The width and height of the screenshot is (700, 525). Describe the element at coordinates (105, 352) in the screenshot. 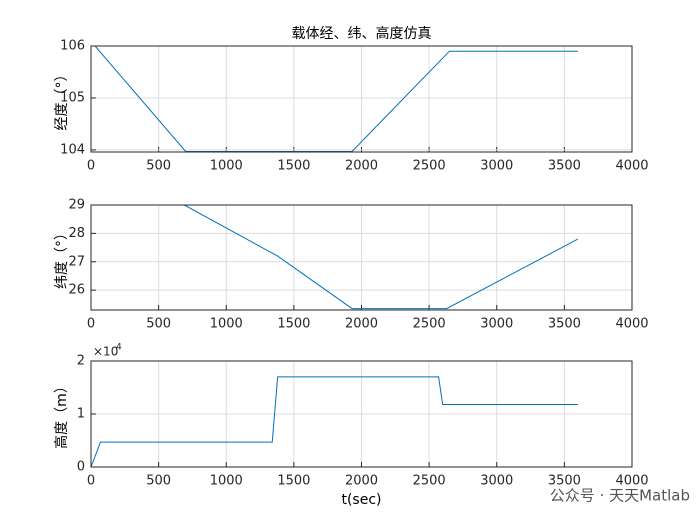

I see `y-exponent-base: ×10` at that location.